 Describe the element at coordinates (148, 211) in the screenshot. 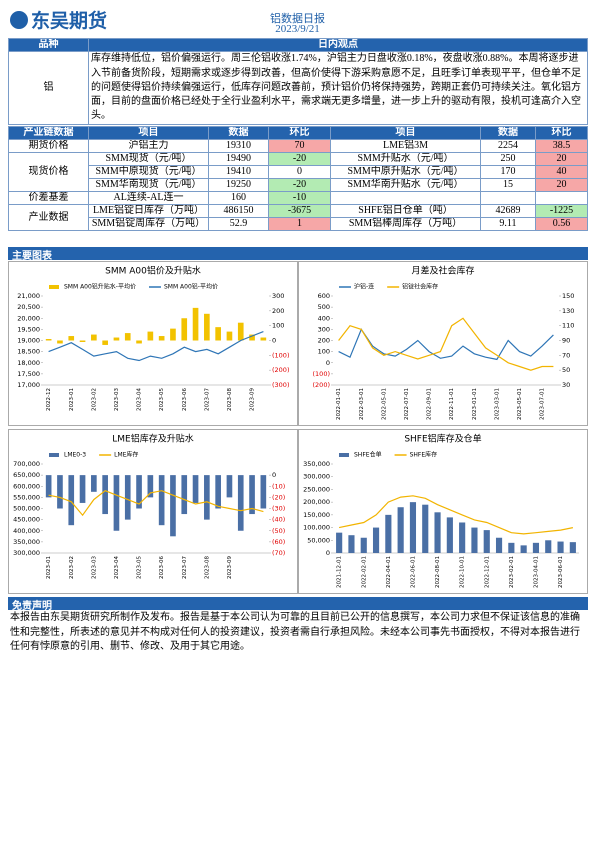

I see `item-cell: LME铝锭日库存（万吨）` at that location.